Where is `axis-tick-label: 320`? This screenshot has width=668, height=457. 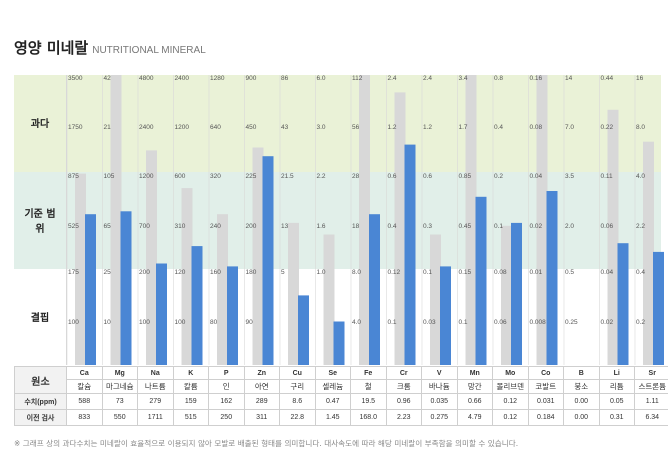
axis-tick-label: 320 is located at coordinates (215, 176).